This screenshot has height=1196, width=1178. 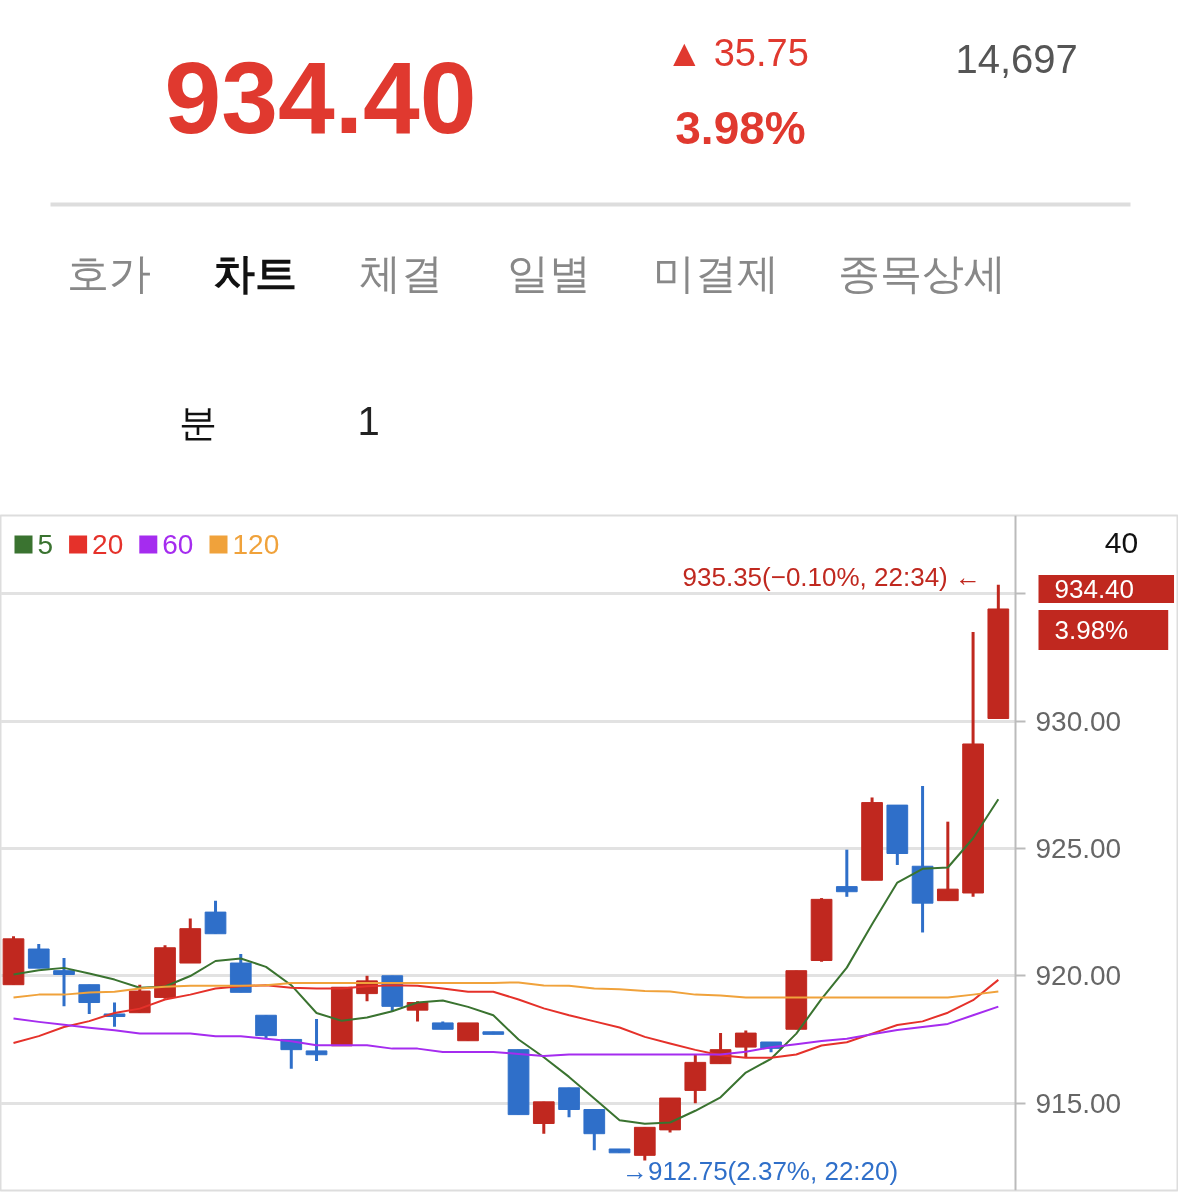 I want to click on text: 호가, so click(x=108, y=273).